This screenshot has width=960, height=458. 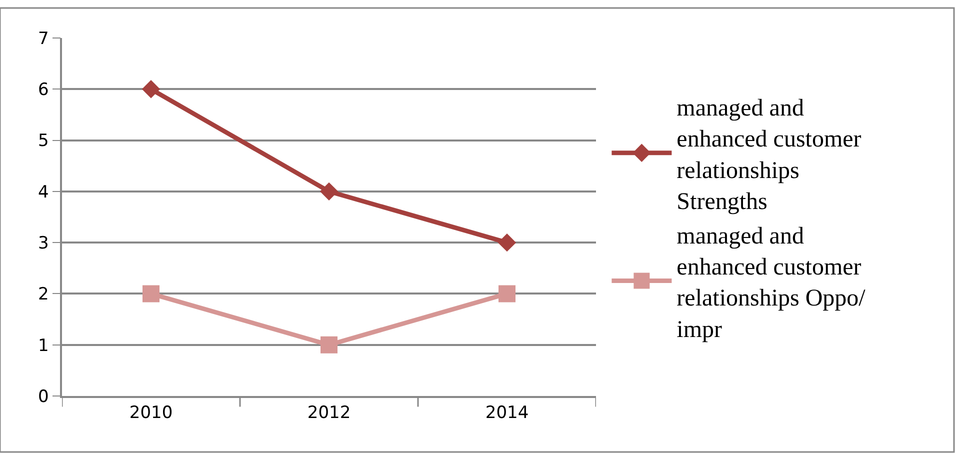 What do you see at coordinates (43, 294) in the screenshot?
I see `y-tick-label: 2` at bounding box center [43, 294].